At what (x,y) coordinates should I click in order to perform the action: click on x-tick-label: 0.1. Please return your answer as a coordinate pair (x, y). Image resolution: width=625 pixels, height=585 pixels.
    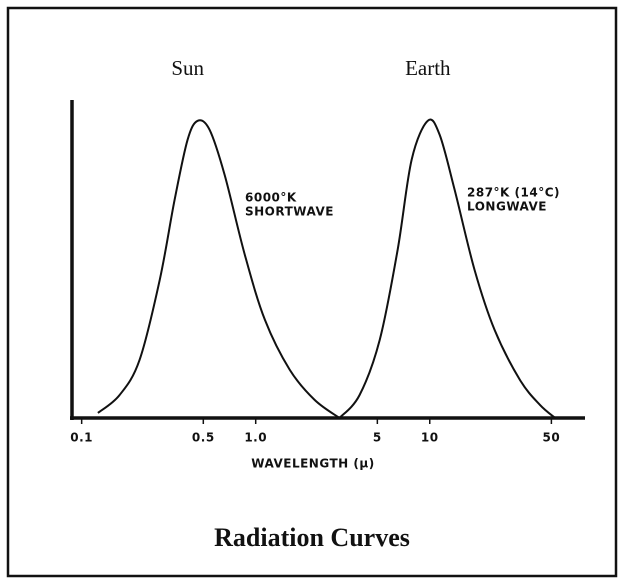
    Looking at the image, I should click on (81, 438).